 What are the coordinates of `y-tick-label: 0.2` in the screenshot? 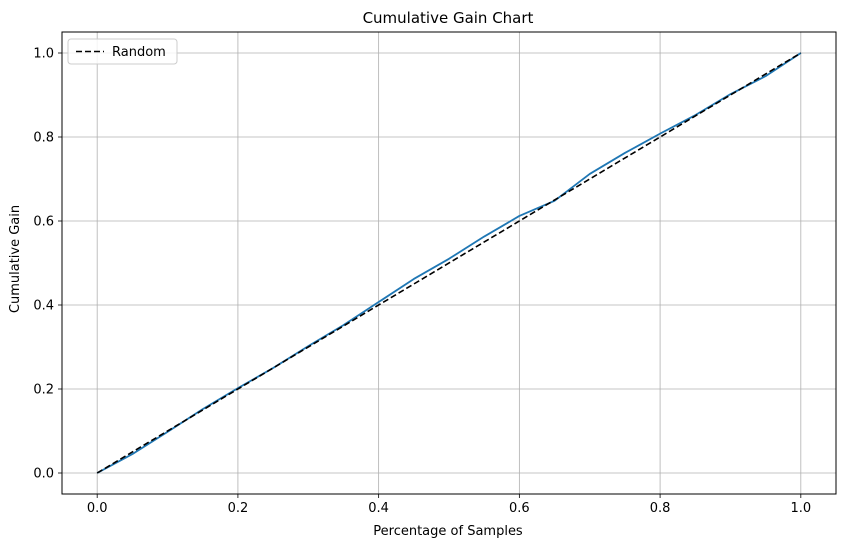 It's located at (43, 390).